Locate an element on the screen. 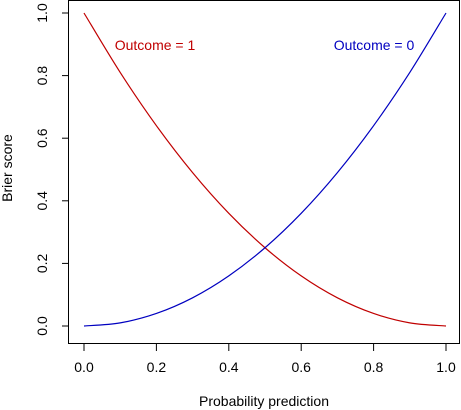 Image resolution: width=461 pixels, height=410 pixels. x-tick-label: 0.6 is located at coordinates (301, 367).